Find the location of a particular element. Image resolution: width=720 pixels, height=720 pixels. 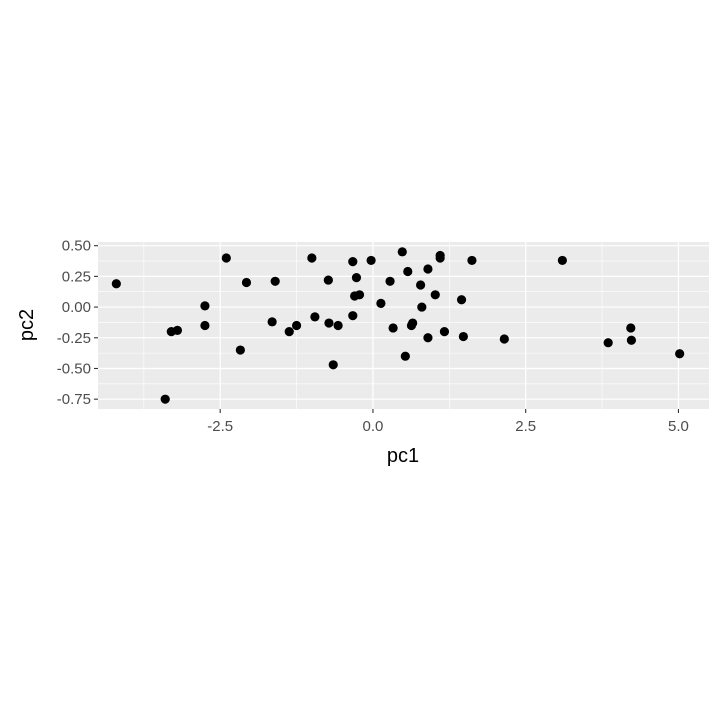

x-tick-label: 0.0 is located at coordinates (373, 426).